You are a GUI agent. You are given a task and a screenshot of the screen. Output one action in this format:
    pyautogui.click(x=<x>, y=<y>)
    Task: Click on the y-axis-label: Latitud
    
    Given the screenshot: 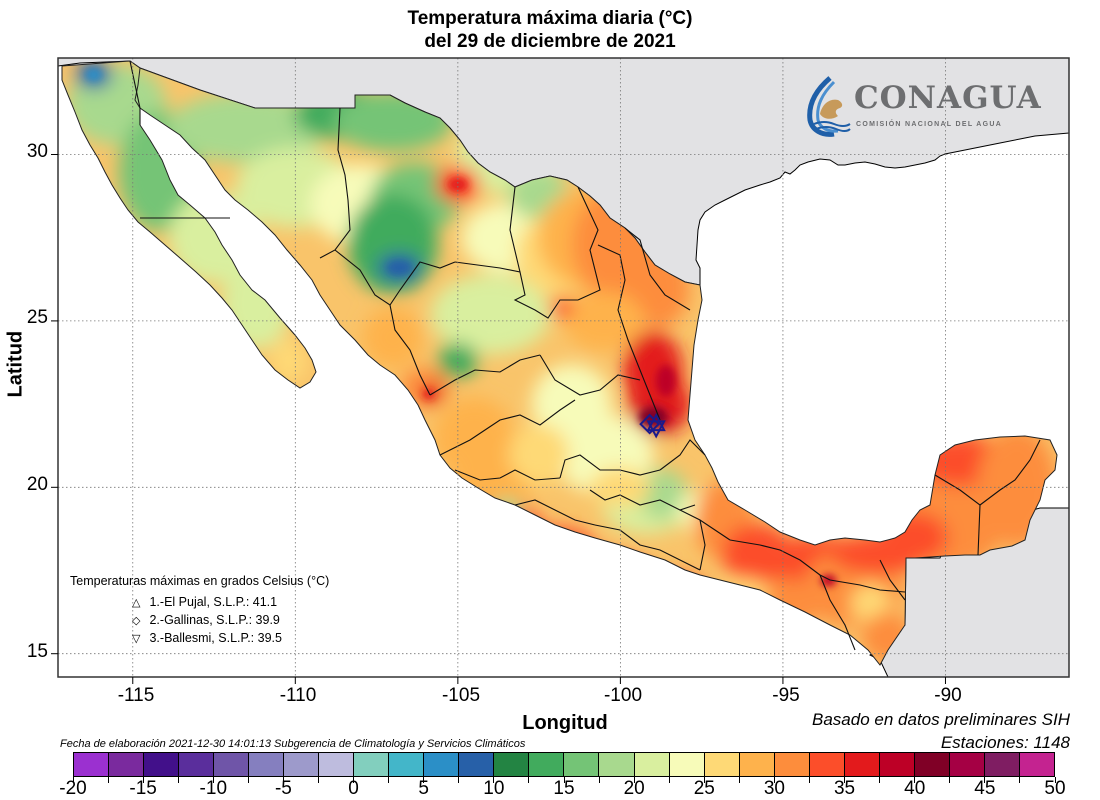 What is the action you would take?
    pyautogui.click(x=15, y=364)
    